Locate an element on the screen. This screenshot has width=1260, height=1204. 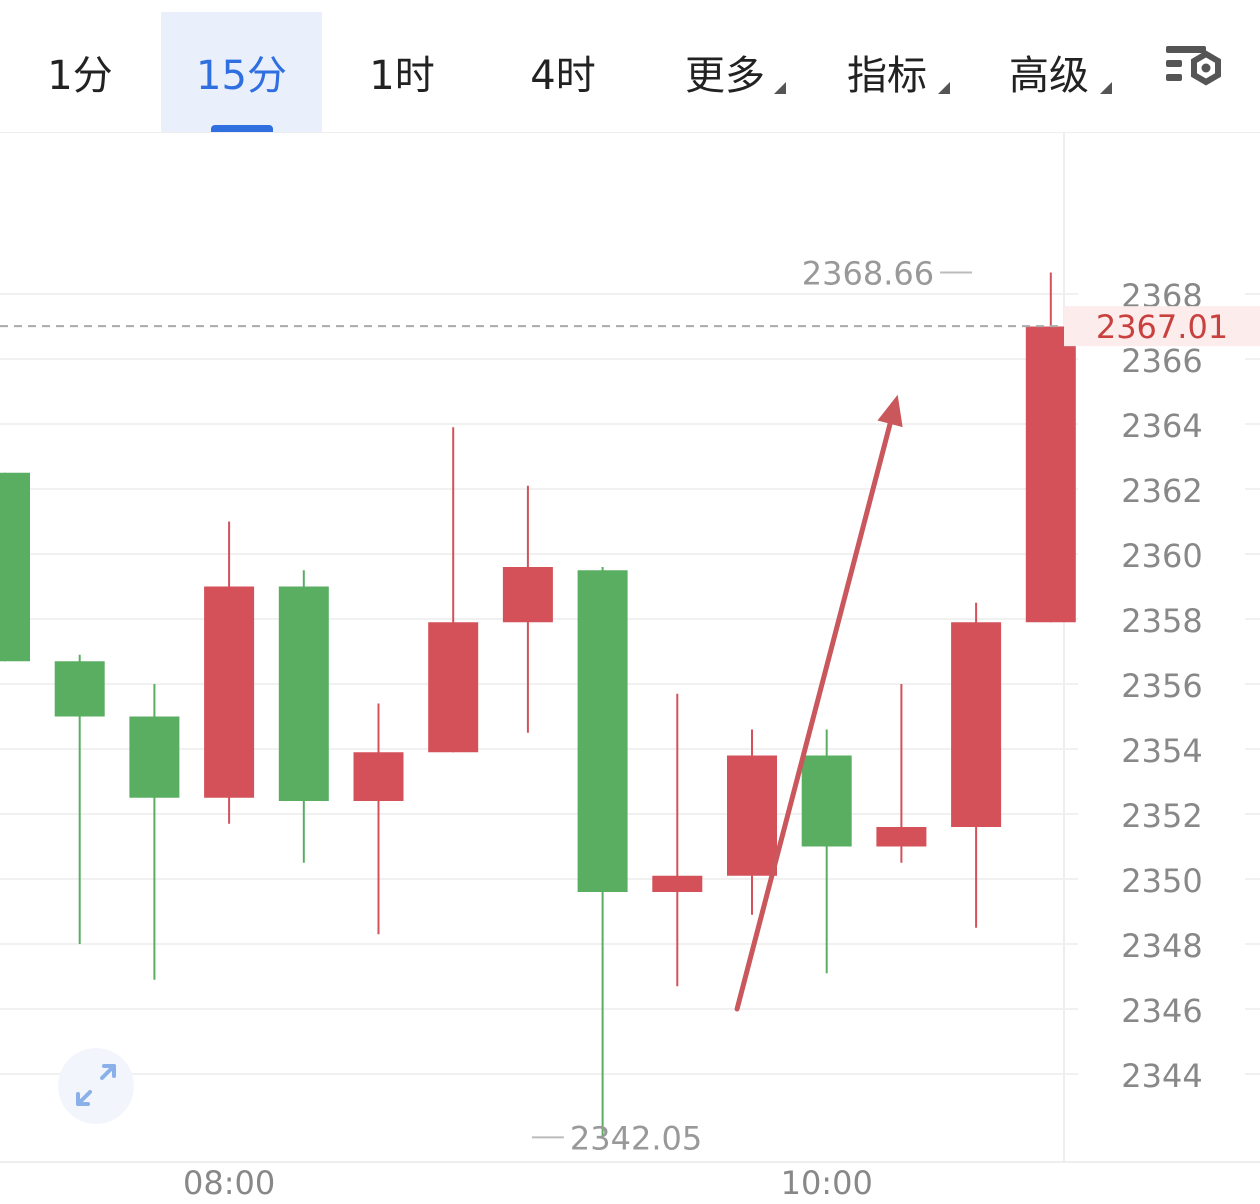
y-tick-label: 2348 is located at coordinates (1161, 946).